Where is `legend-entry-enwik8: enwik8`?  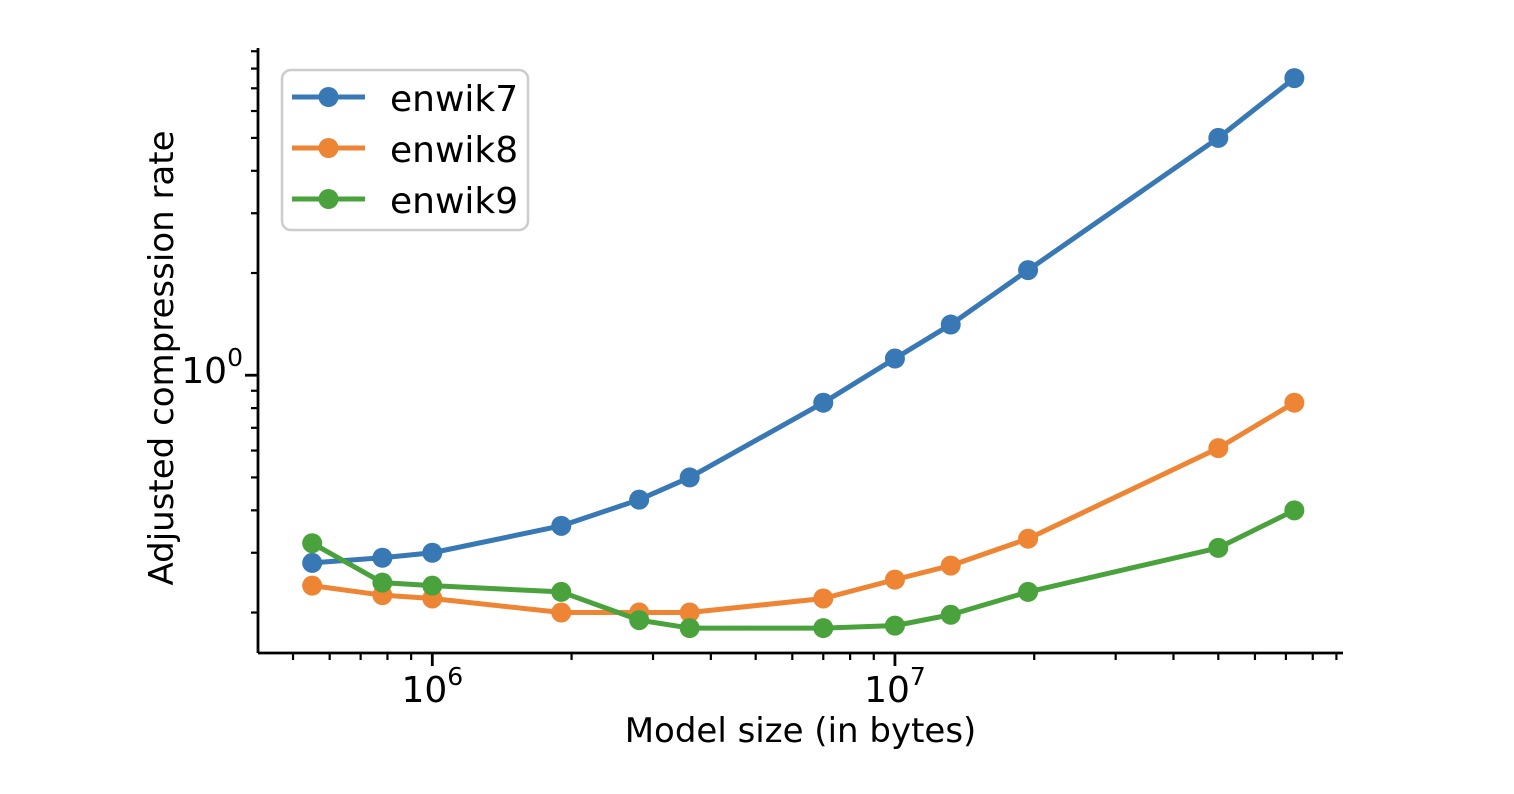 legend-entry-enwik8: enwik8 is located at coordinates (405, 150).